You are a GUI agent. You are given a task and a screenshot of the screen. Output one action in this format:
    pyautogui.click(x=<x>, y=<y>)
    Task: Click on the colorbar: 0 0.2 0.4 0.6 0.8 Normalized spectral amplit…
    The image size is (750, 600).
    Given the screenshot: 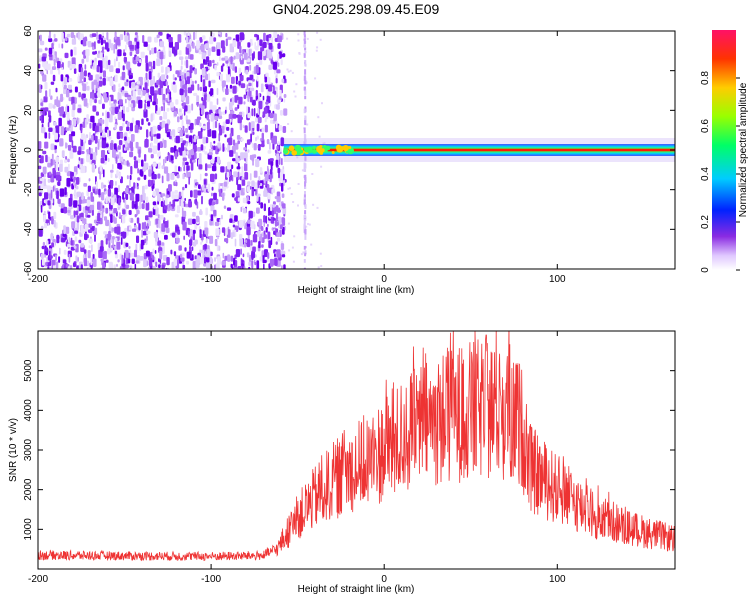 What is the action you would take?
    pyautogui.click(x=724, y=151)
    